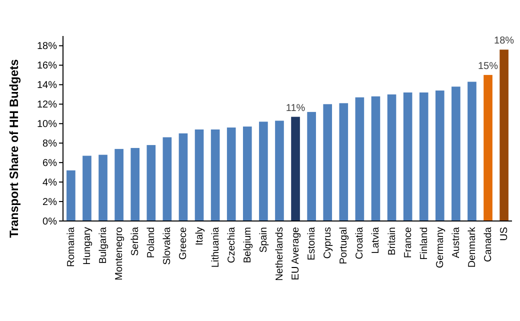  Describe the element at coordinates (504, 233) in the screenshot. I see `x-tick-label: US` at that location.